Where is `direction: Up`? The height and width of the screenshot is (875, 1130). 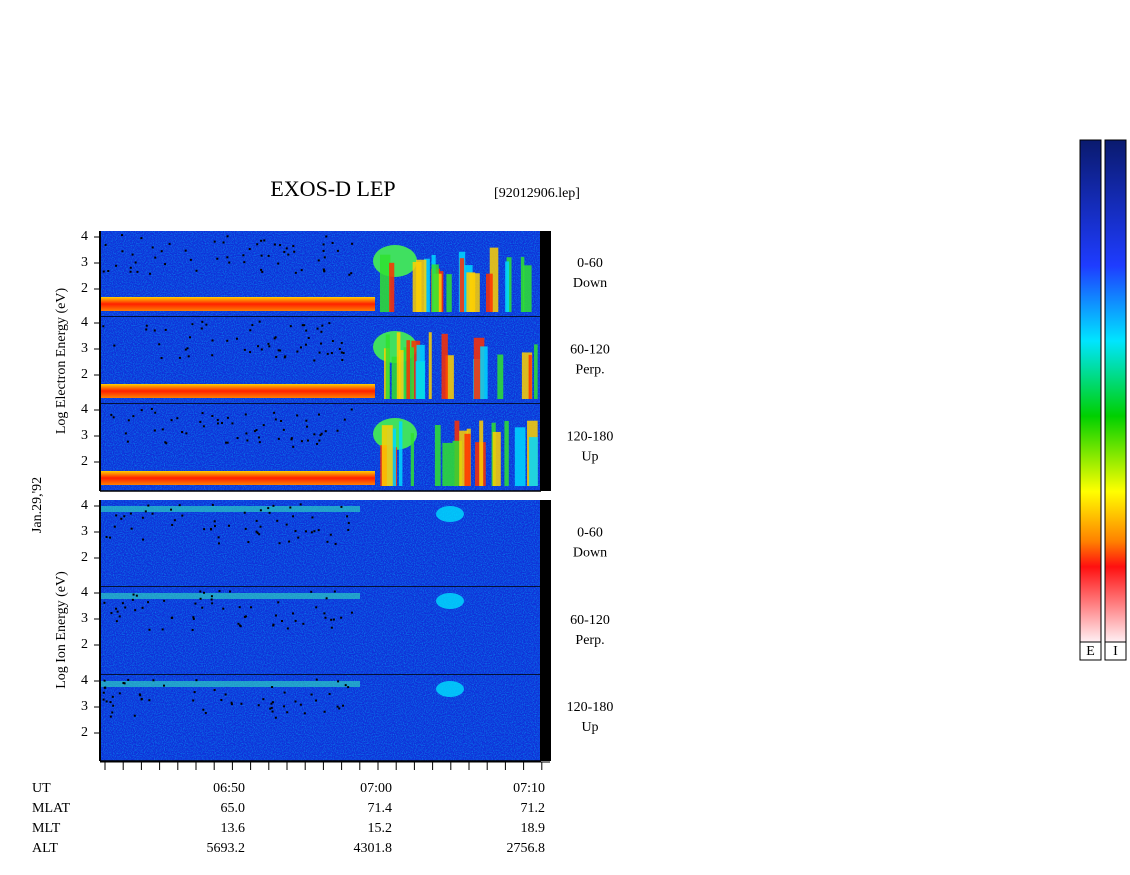 direction: Up is located at coordinates (589, 727).